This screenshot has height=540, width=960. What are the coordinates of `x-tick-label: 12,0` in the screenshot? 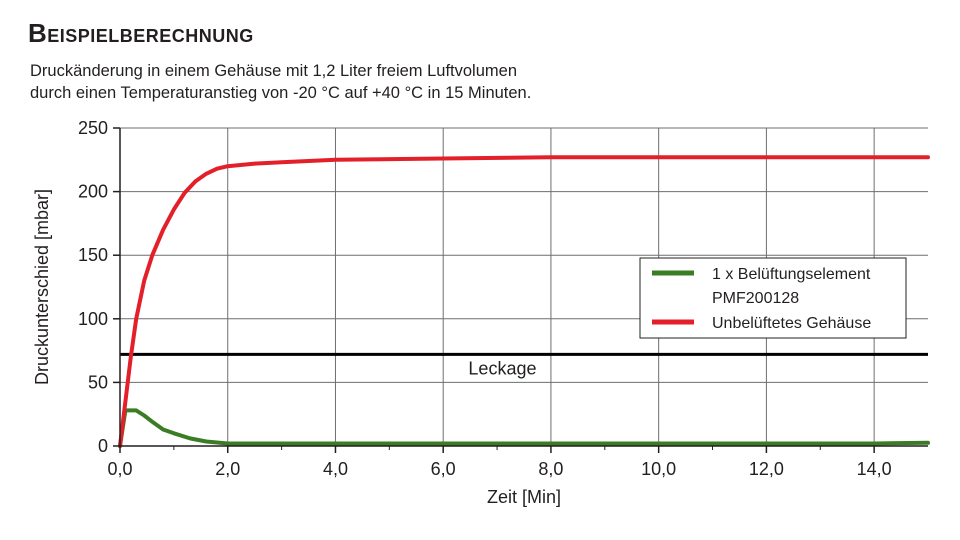 It's located at (766, 469).